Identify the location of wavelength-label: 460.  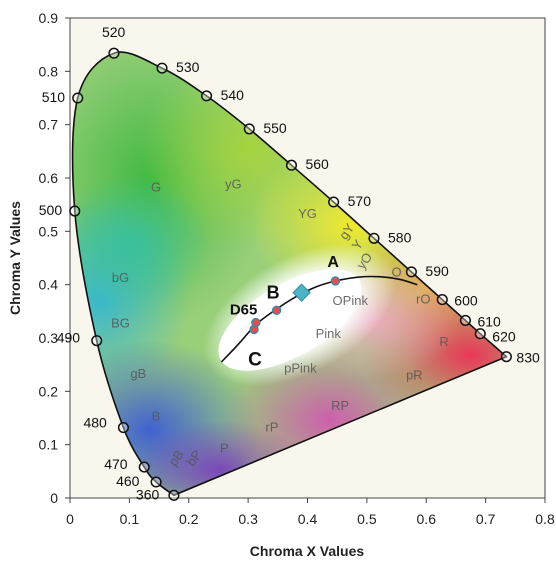
(128, 481).